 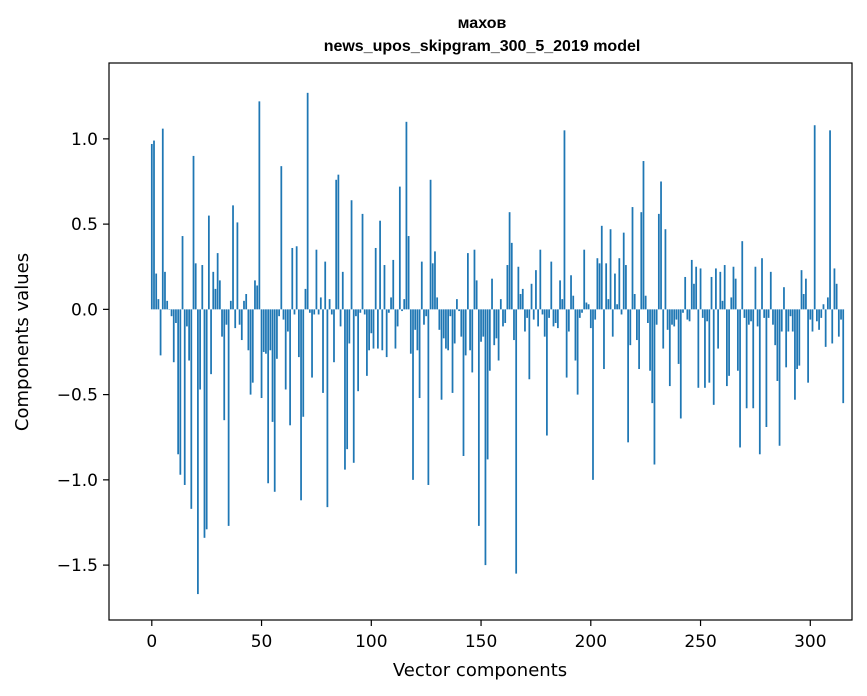 I want to click on y-tick-label: 0.0, so click(x=84, y=310).